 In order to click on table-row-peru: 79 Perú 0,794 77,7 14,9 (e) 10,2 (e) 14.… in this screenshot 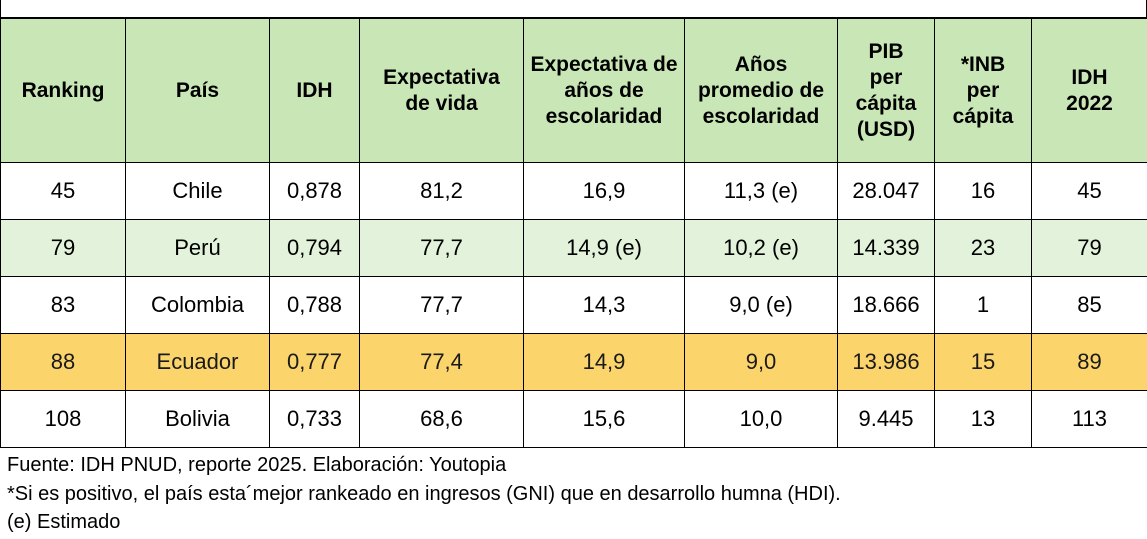, I will do `click(573, 248)`.